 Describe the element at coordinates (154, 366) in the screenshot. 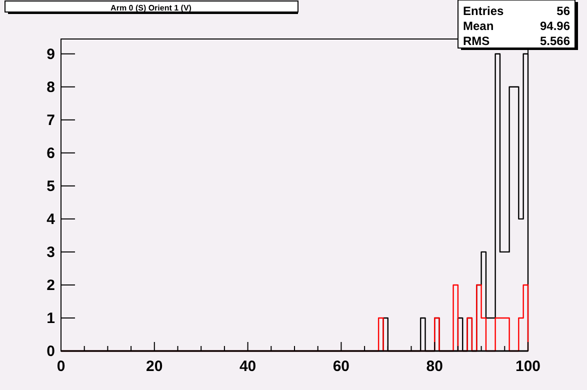

I see `x-tick-label: 20` at that location.